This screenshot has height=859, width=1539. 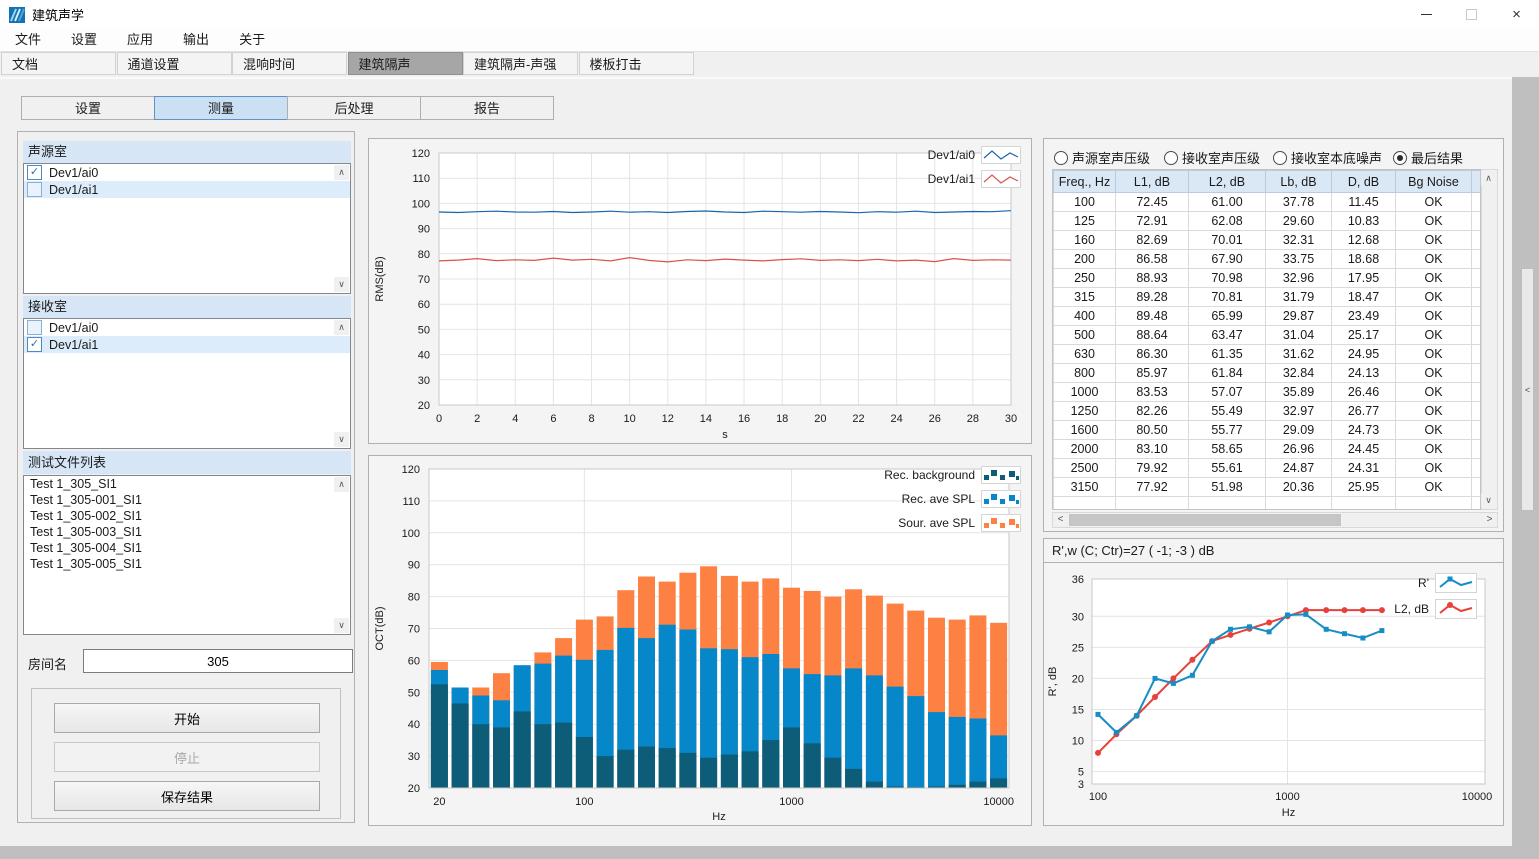 I want to click on channel-row: Dev1/ai0, so click(x=187, y=327).